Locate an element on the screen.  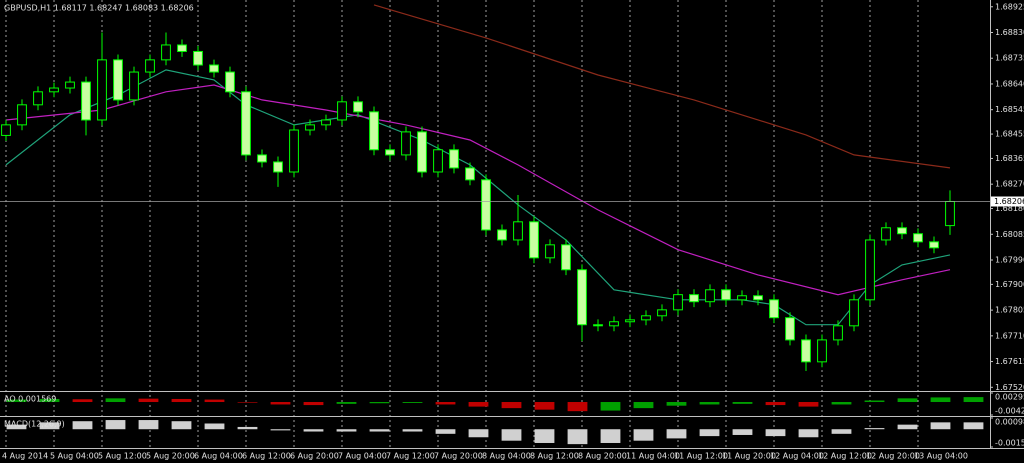
y-tick-label: 1.67990 is located at coordinates (1009, 260).